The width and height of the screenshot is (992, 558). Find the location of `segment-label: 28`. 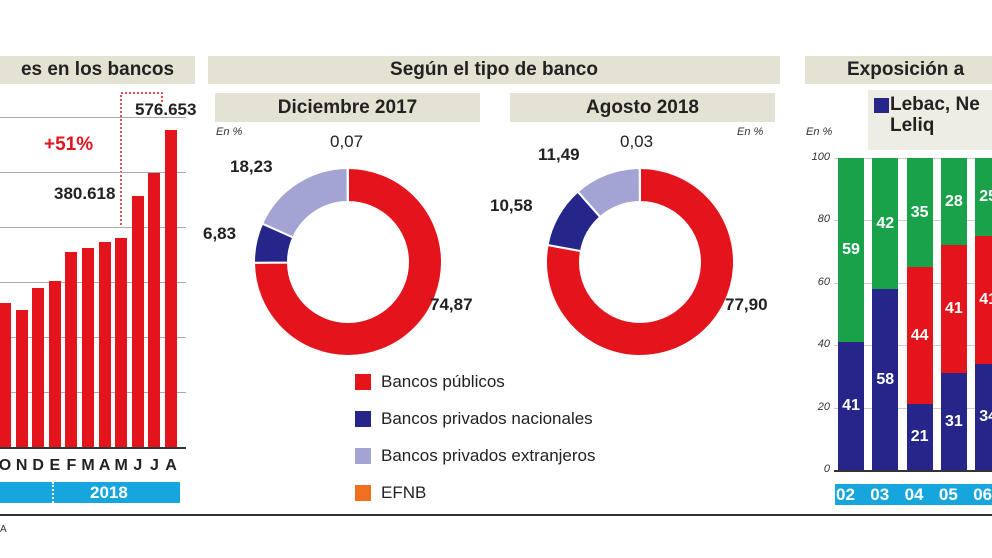

segment-label: 28 is located at coordinates (953, 201).